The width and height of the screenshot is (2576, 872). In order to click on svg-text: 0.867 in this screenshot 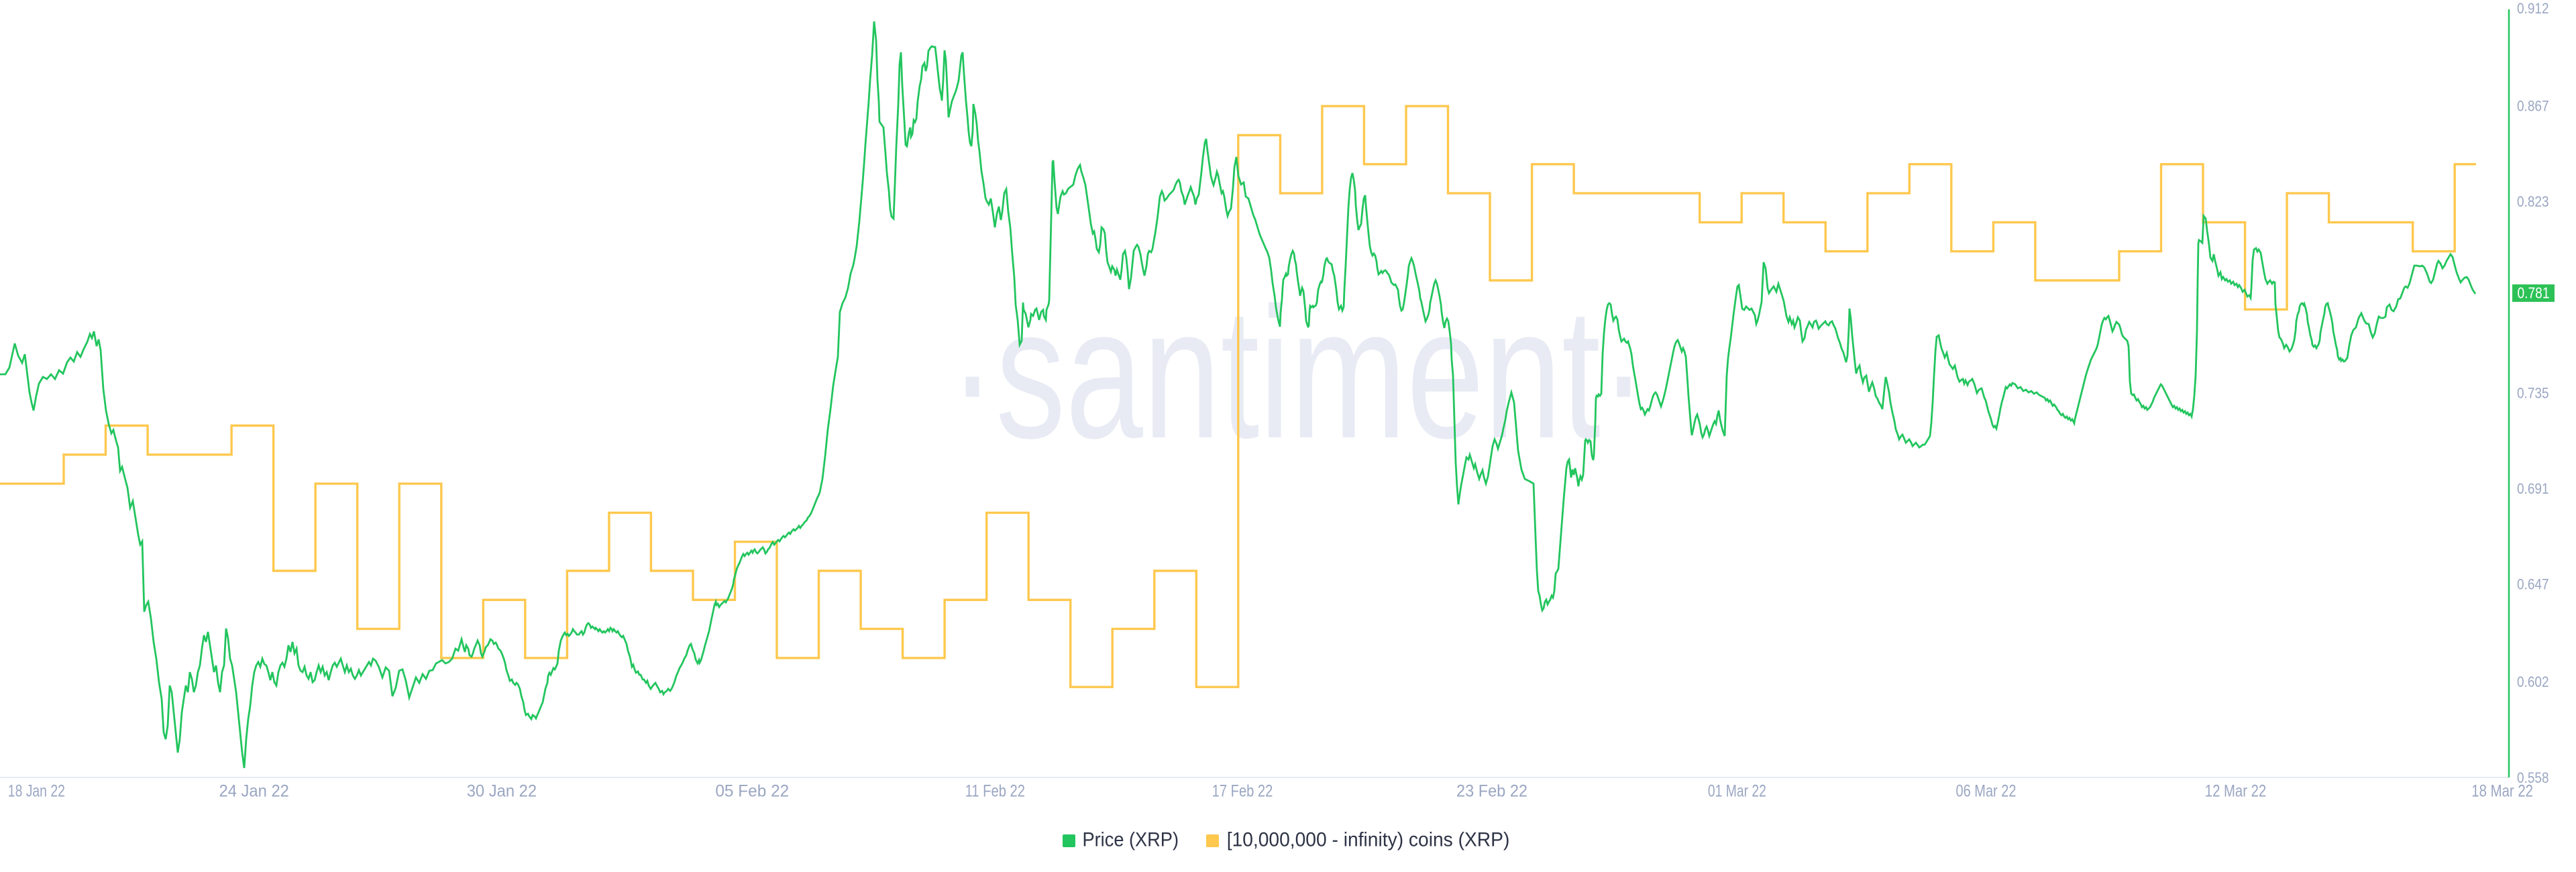, I will do `click(2533, 107)`.